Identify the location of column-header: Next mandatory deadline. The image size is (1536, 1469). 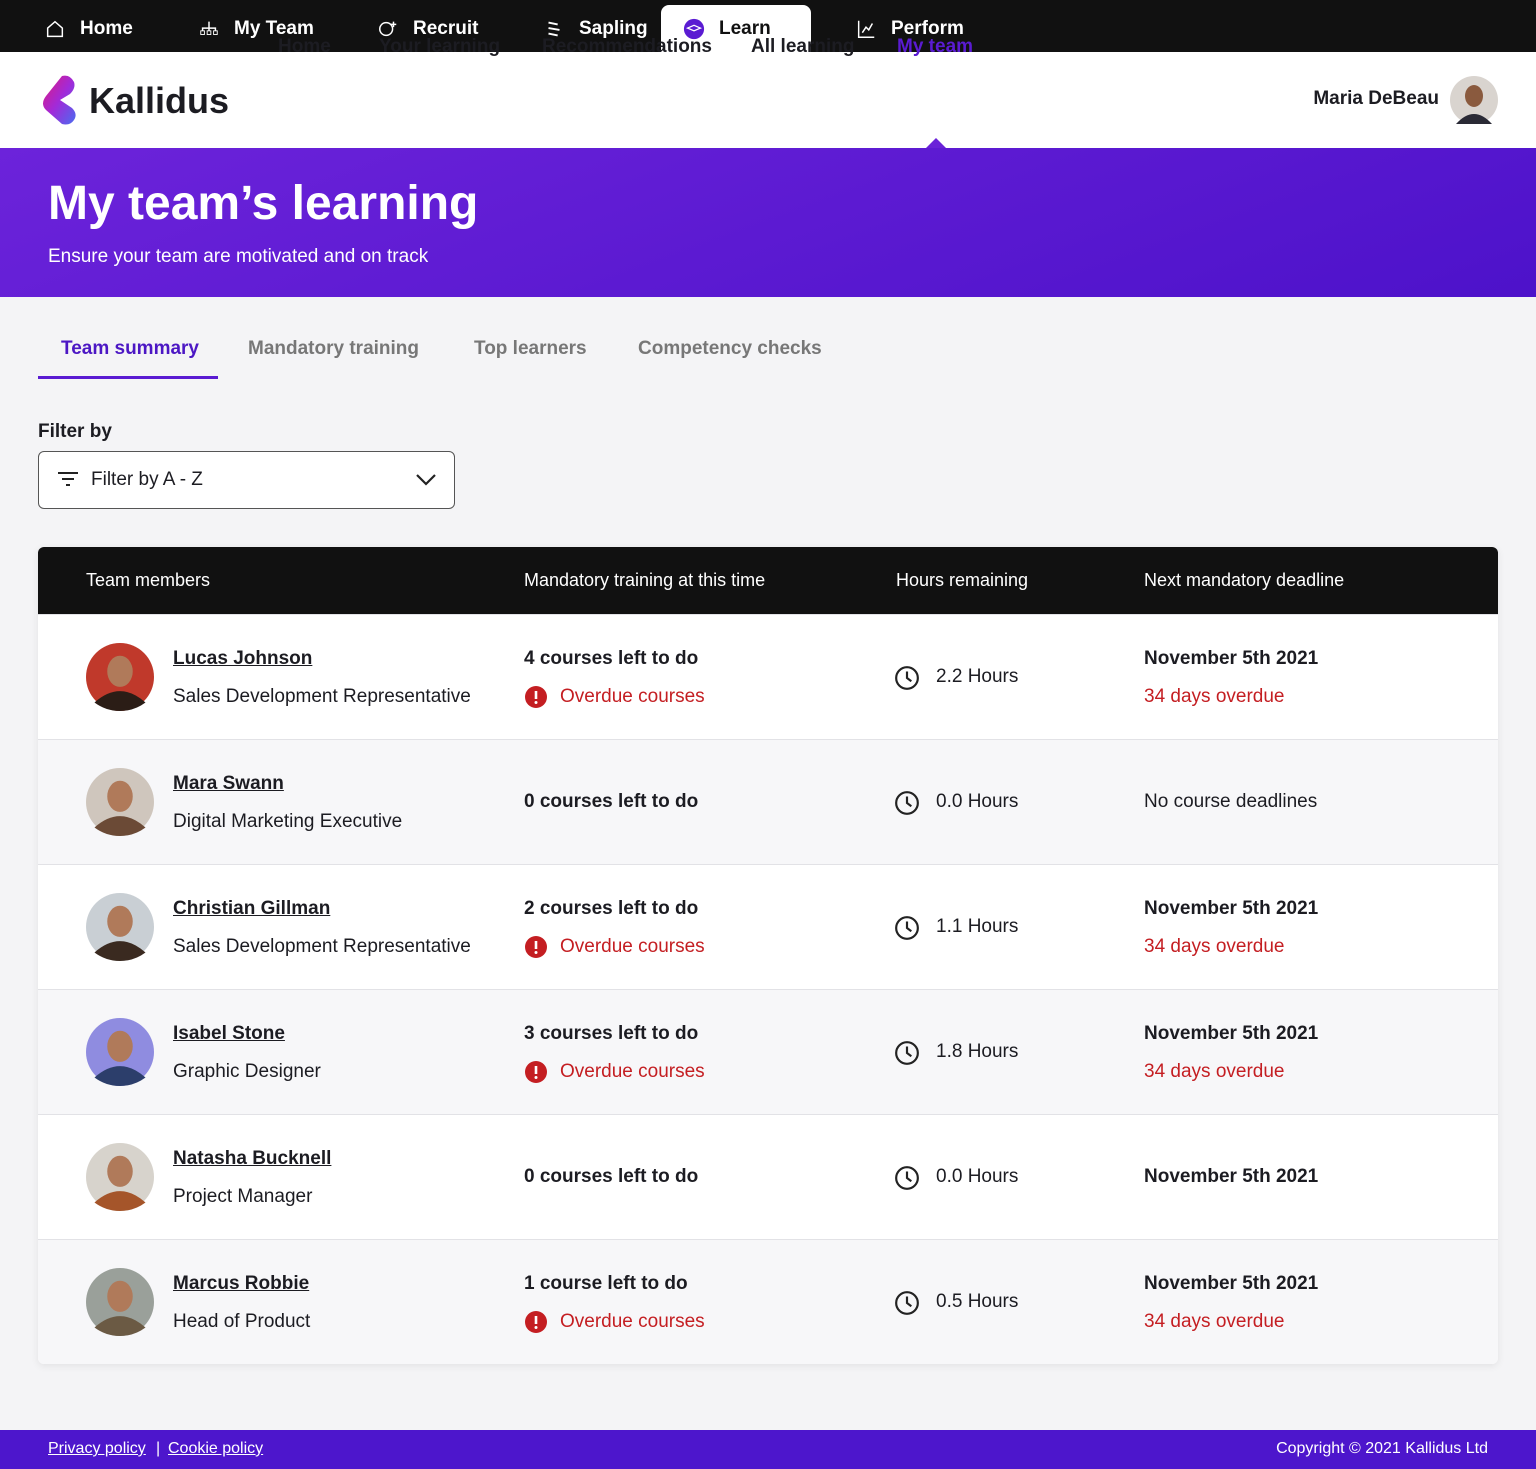
(1244, 580).